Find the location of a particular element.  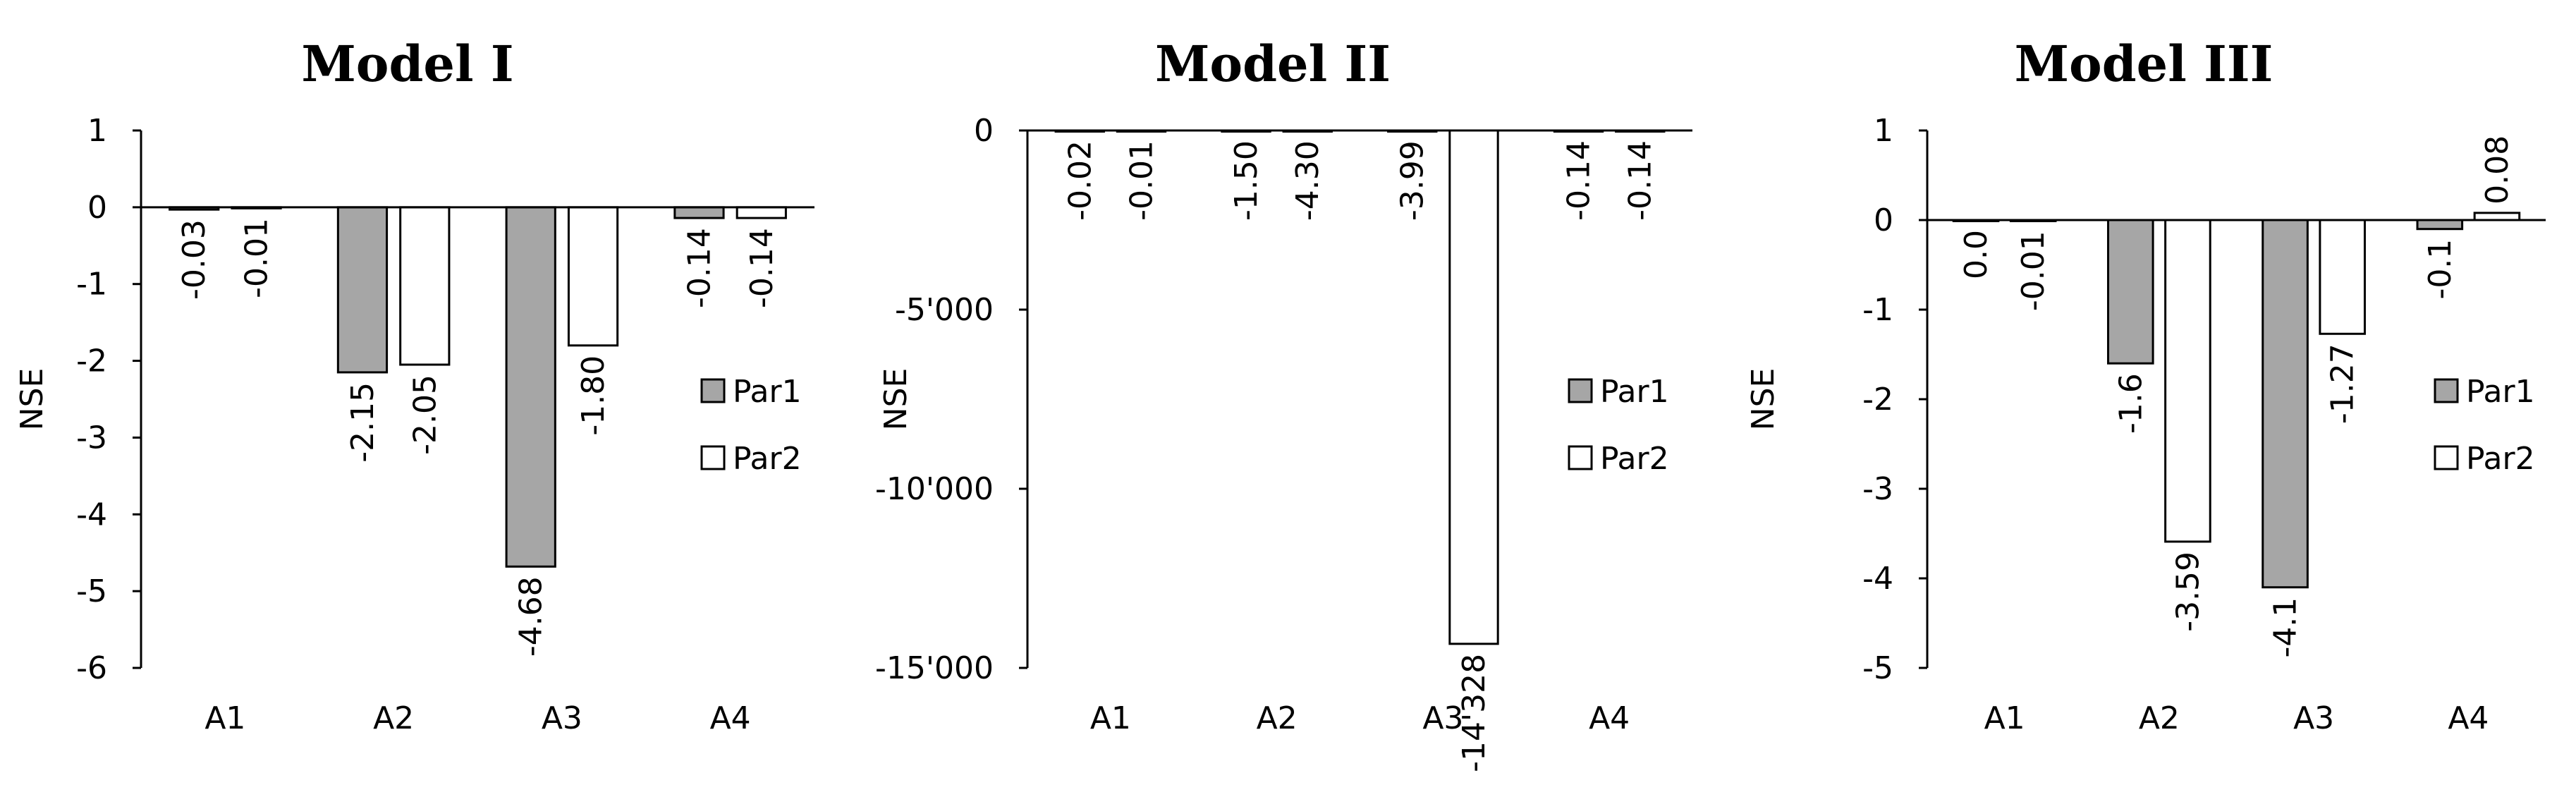

data-label-par1-a2: -2.15 is located at coordinates (363, 422).